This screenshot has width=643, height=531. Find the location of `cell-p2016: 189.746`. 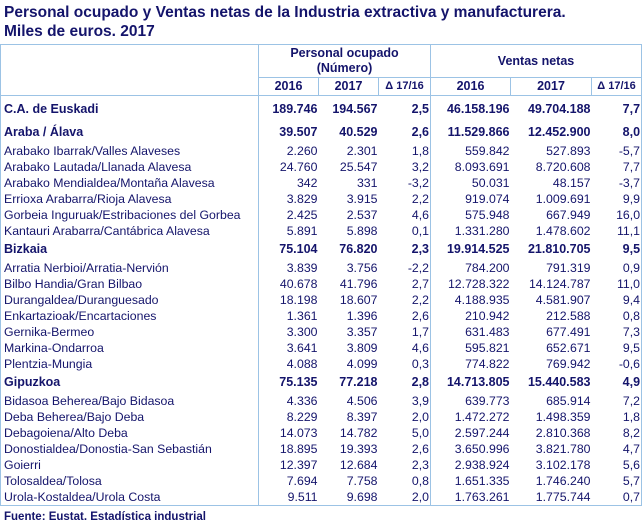

cell-p2016: 189.746 is located at coordinates (295, 109).